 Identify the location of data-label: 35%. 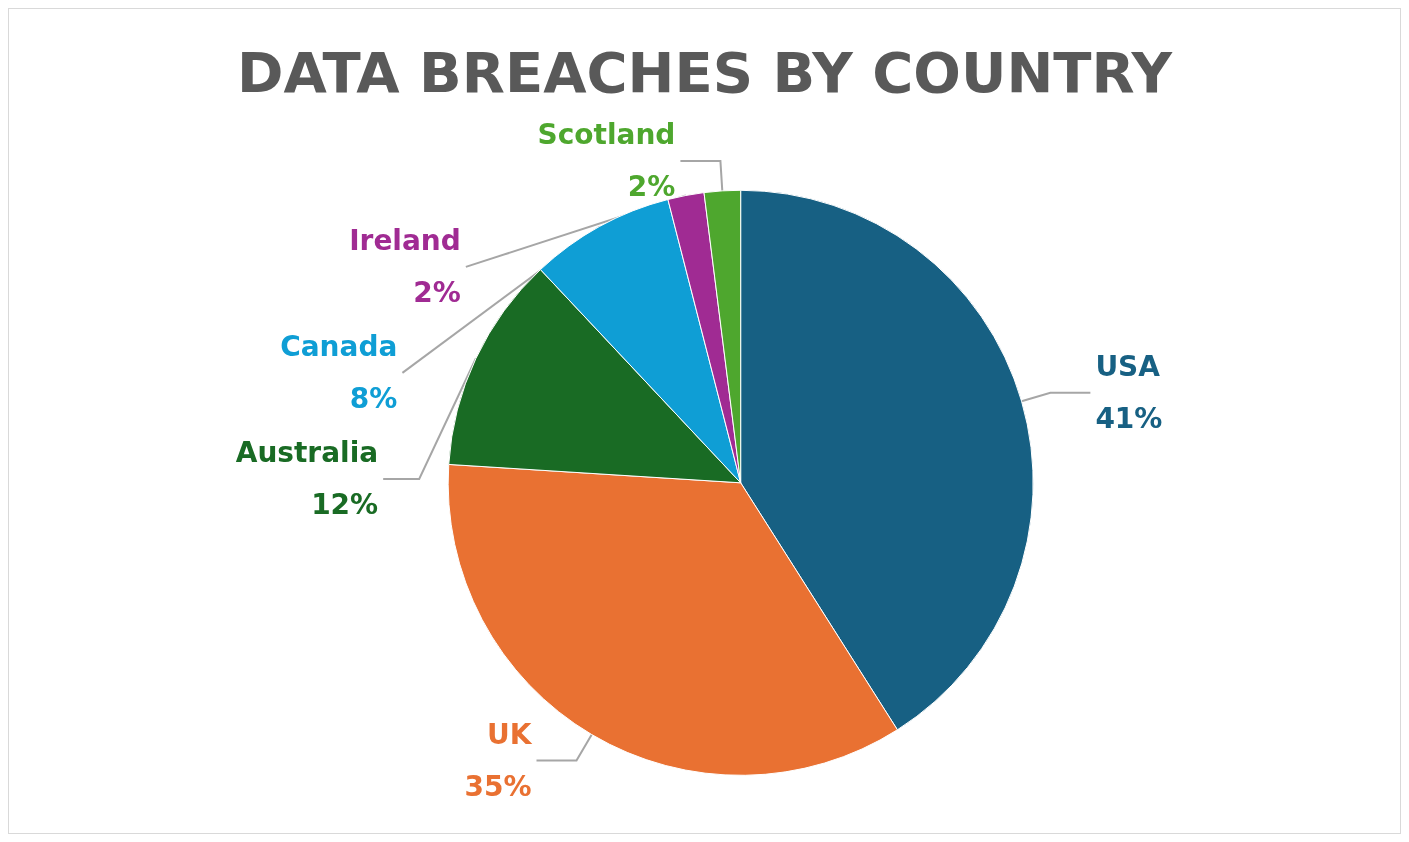
(498, 786).